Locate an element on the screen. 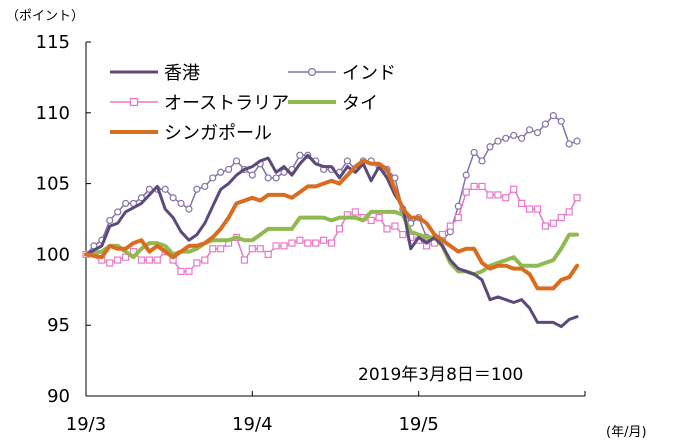 This screenshot has height=448, width=685. x-axis: 19/3 19/4 19/5 is located at coordinates (326, 413).